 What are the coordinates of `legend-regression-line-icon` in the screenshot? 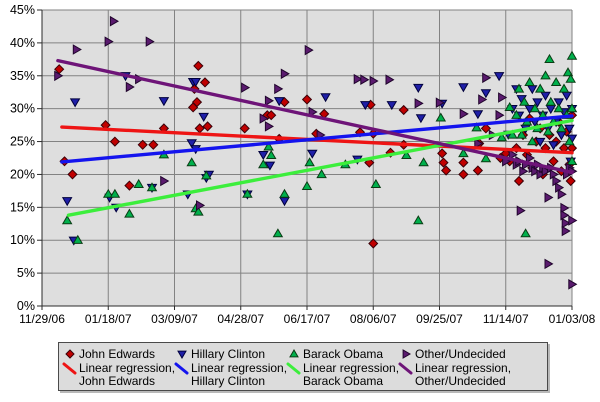 It's located at (406, 368).